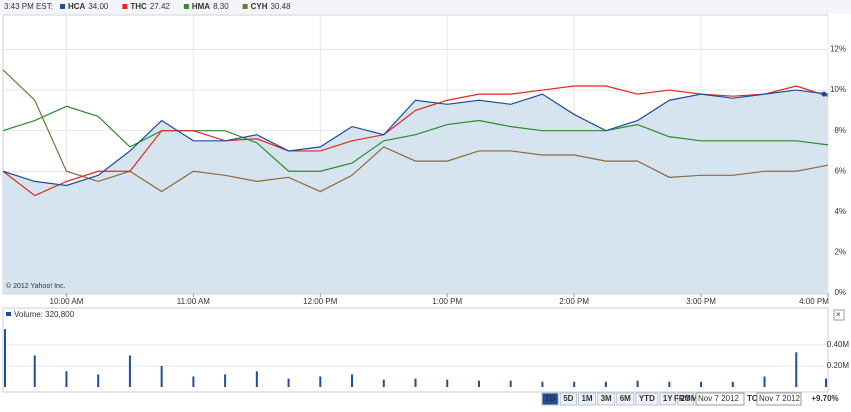  I want to click on y-tick-label: 4%, so click(840, 211).